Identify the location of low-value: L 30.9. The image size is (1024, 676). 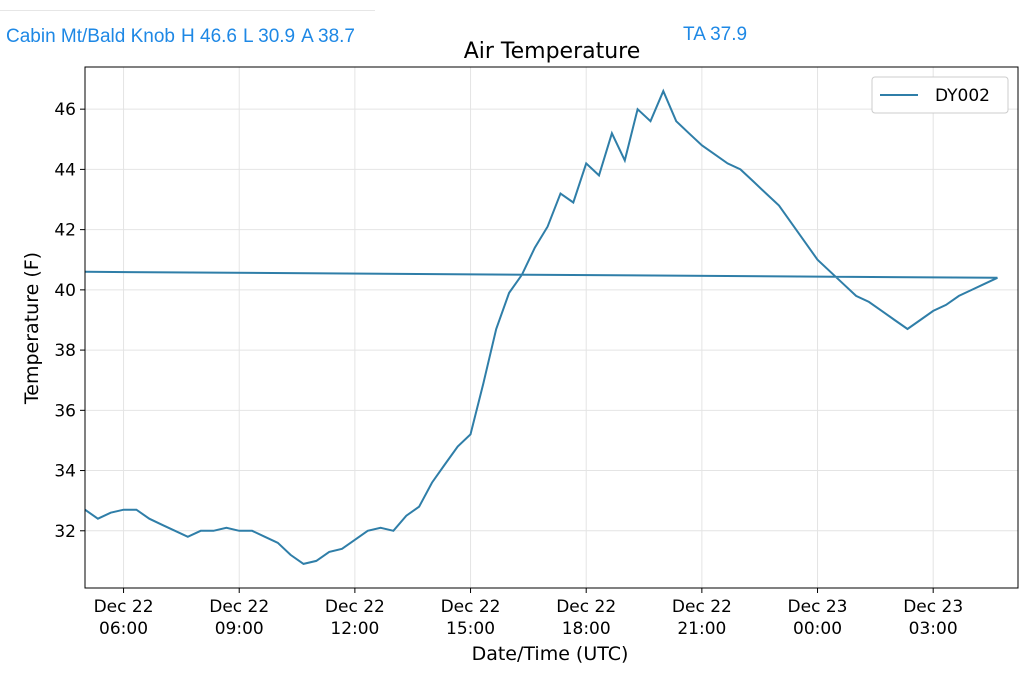
(269, 36).